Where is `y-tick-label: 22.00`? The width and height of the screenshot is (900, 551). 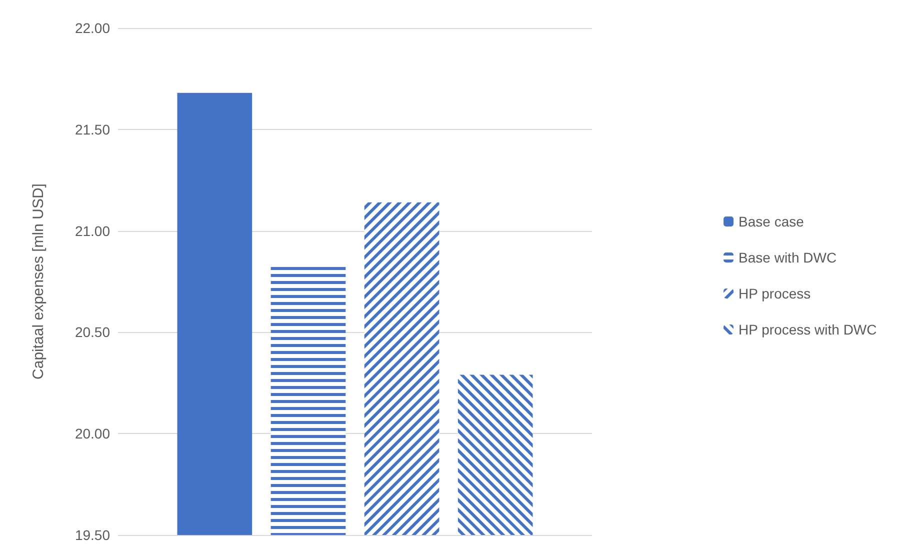 y-tick-label: 22.00 is located at coordinates (92, 28).